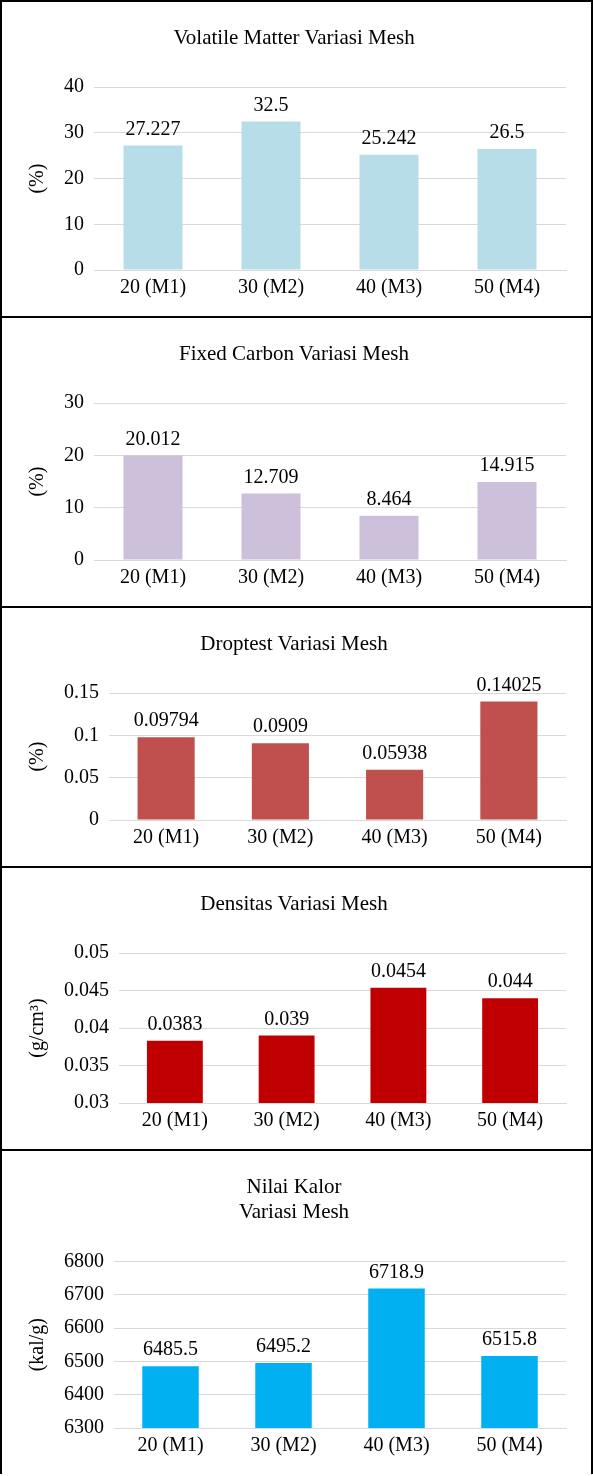 The image size is (593, 1476). Describe the element at coordinates (389, 136) in the screenshot. I see `data-label: 25.242` at that location.